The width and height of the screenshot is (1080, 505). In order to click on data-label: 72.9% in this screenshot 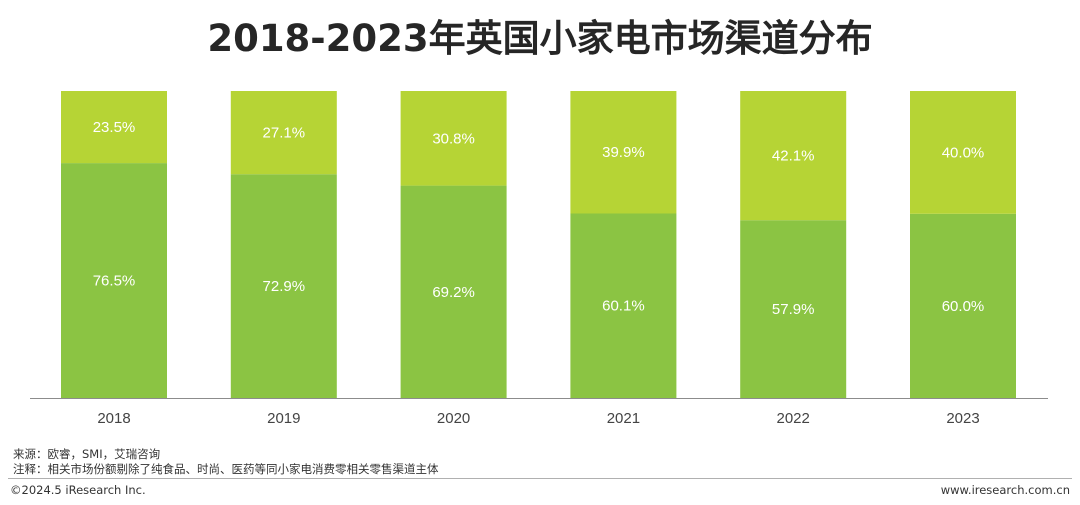, I will do `click(284, 286)`.